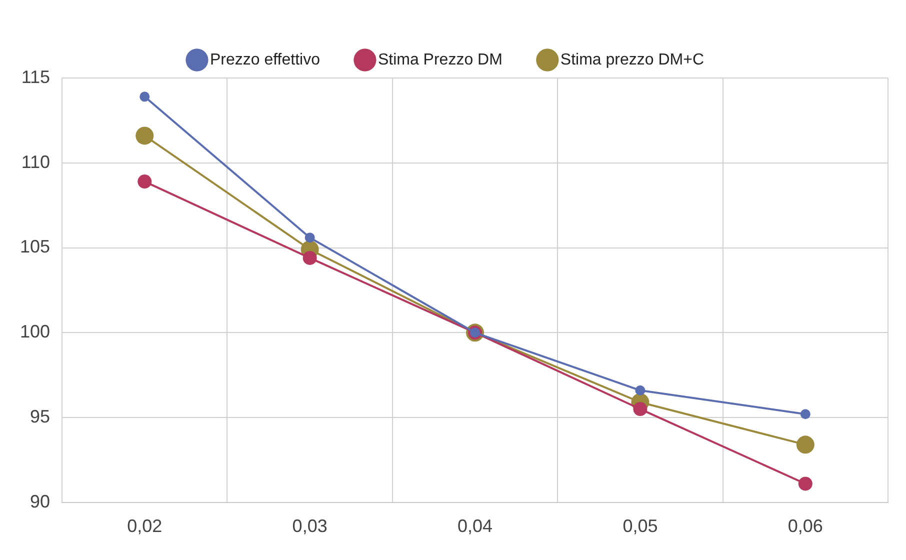 The image size is (906, 560). I want to click on y-tick-label: 110, so click(35, 162).